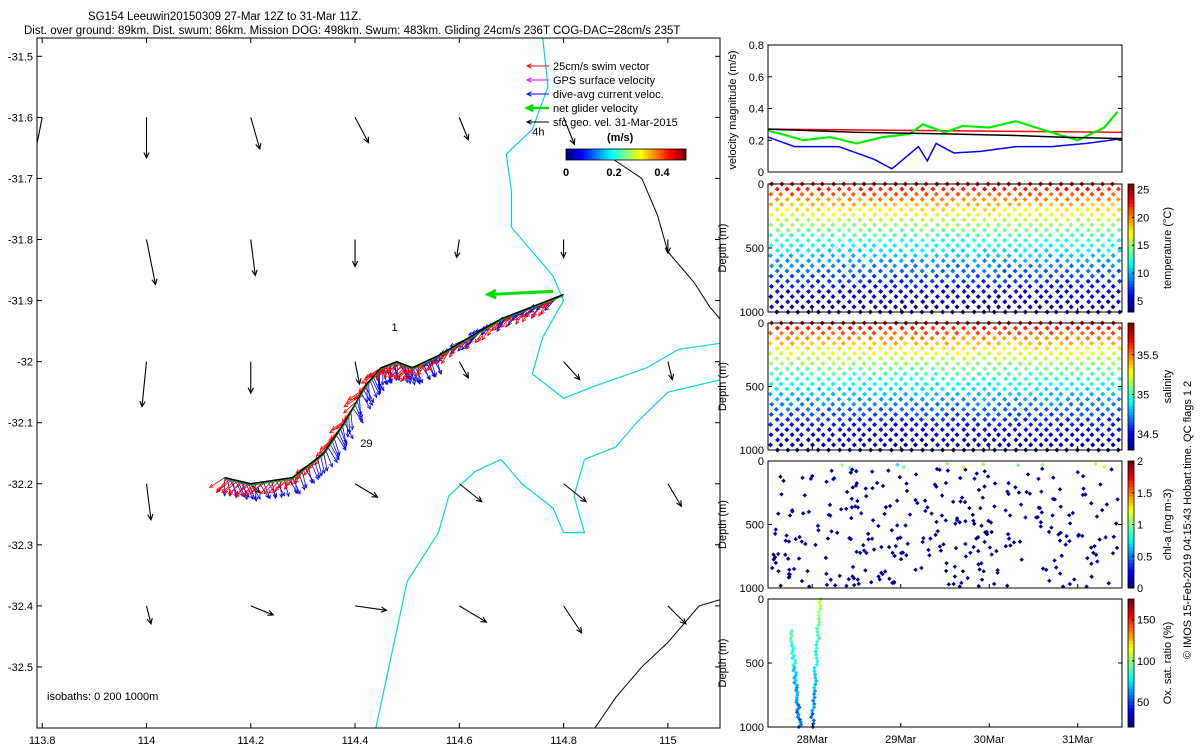  Describe the element at coordinates (1168, 248) in the screenshot. I see `temperature-colorbar-label: temperature (°C)` at that location.